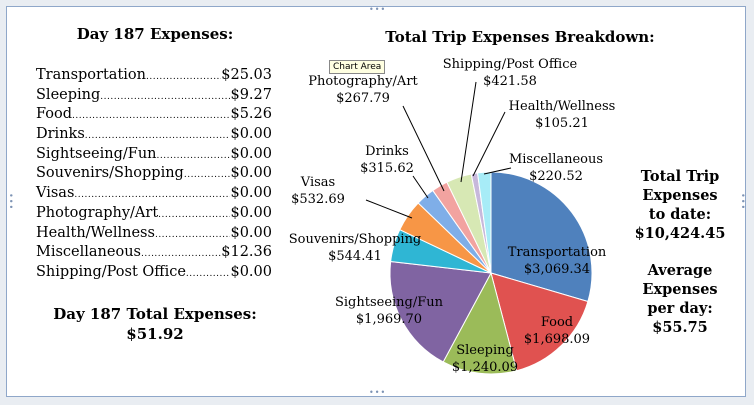 This screenshot has width=754, height=405. I want to click on average-value: $55.75, so click(680, 327).